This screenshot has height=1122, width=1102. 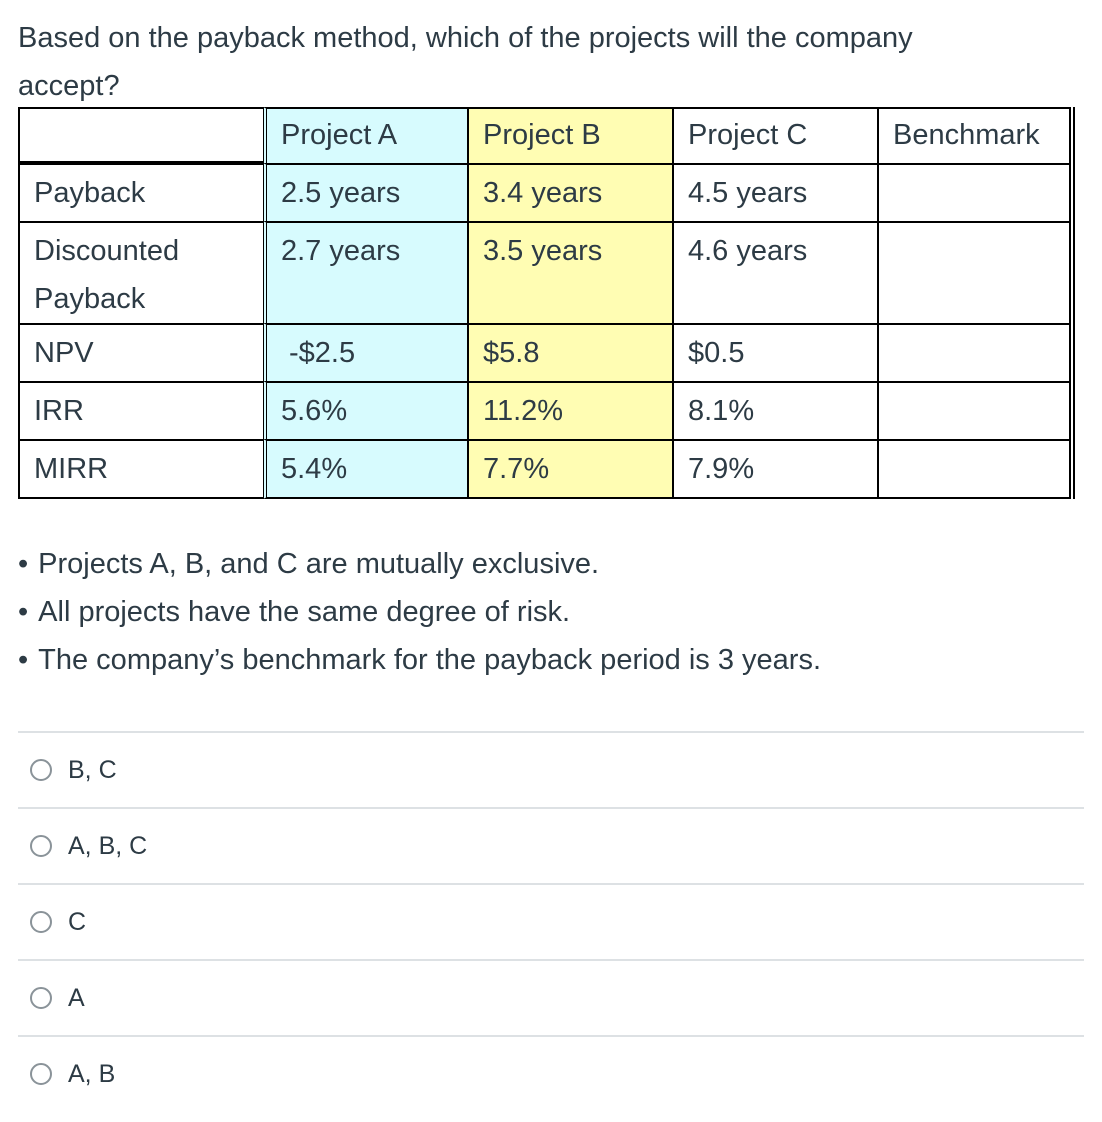 What do you see at coordinates (140, 272) in the screenshot?
I see `row-label: Discounted Payback` at bounding box center [140, 272].